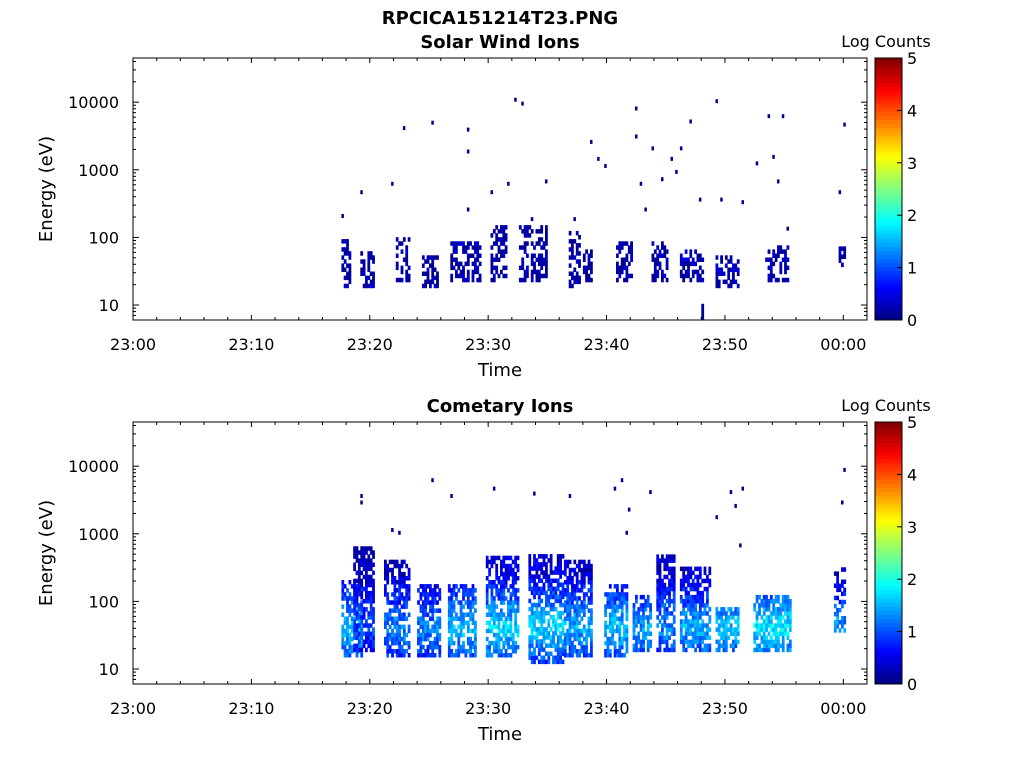 The height and width of the screenshot is (768, 1024). What do you see at coordinates (488, 708) in the screenshot?
I see `x-tick-label: 23:30` at bounding box center [488, 708].